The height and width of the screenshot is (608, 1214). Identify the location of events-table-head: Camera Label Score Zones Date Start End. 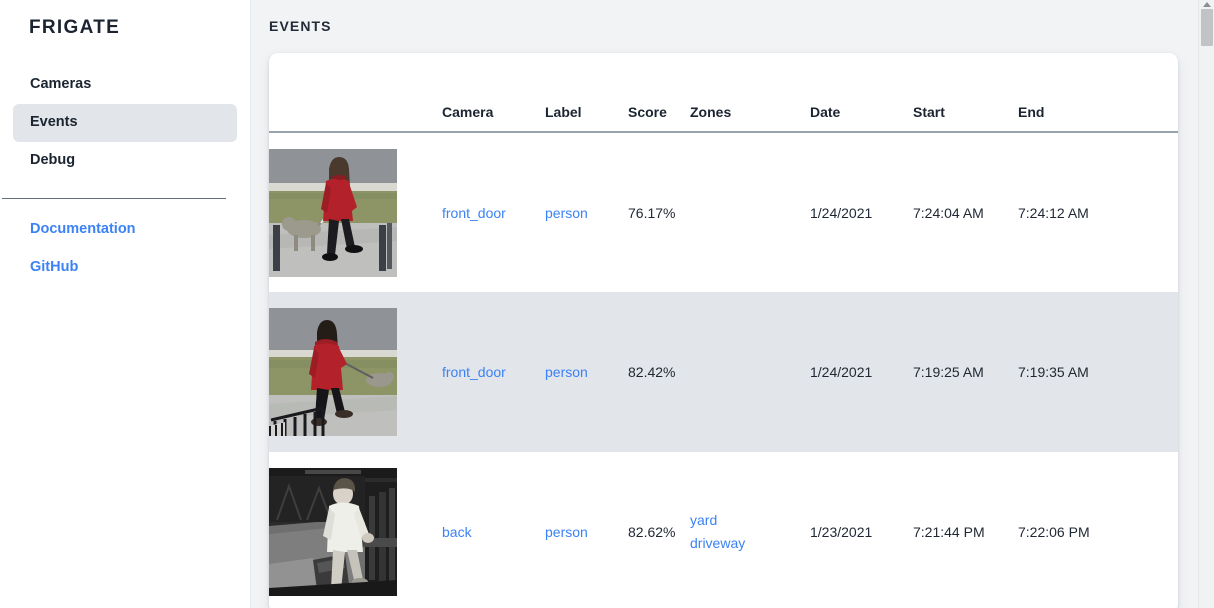
(723, 93).